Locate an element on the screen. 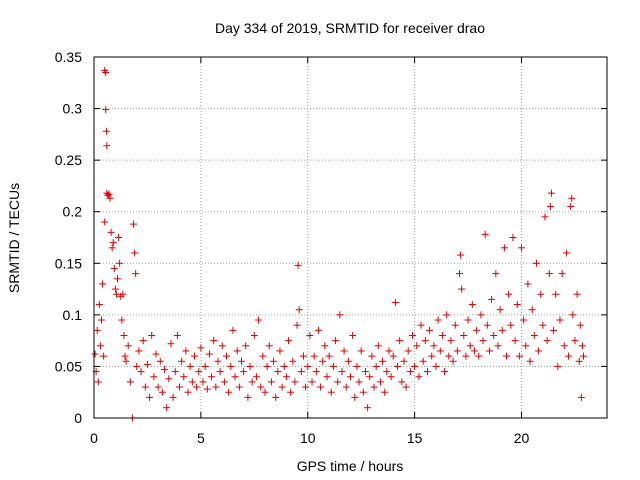 The width and height of the screenshot is (640, 480). x-tick-labels: 0 5 10 15 20 is located at coordinates (309, 438).